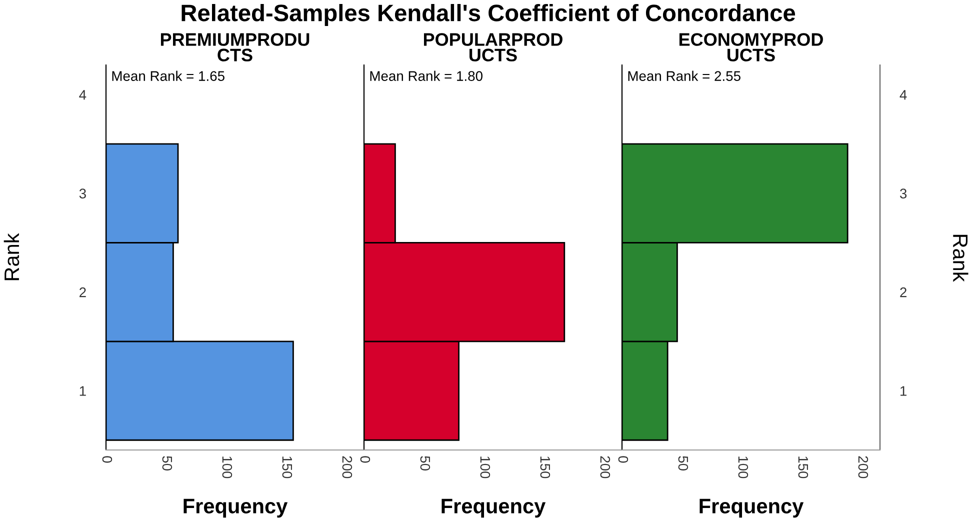  I want to click on annotation: Mean Rank = 1.80, so click(426, 75).